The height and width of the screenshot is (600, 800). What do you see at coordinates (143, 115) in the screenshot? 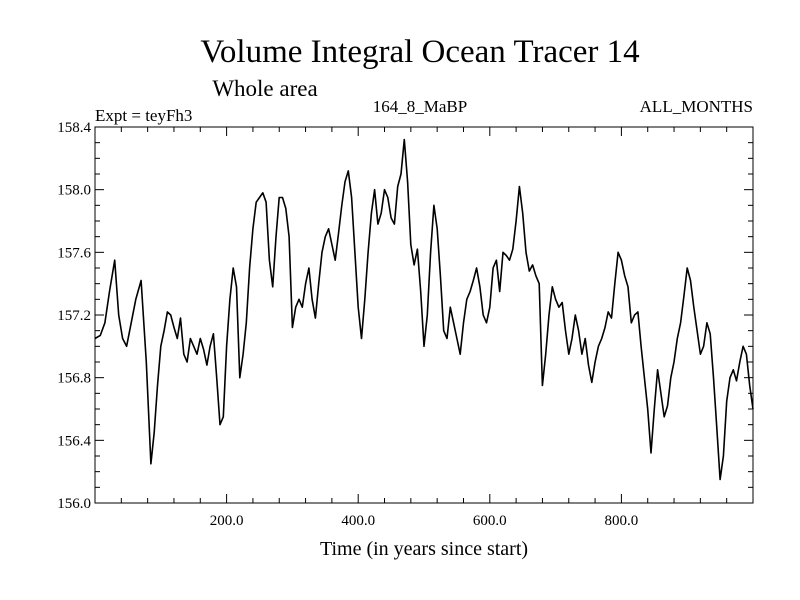
I see `experiment-label: Expt = teyFh3` at bounding box center [143, 115].